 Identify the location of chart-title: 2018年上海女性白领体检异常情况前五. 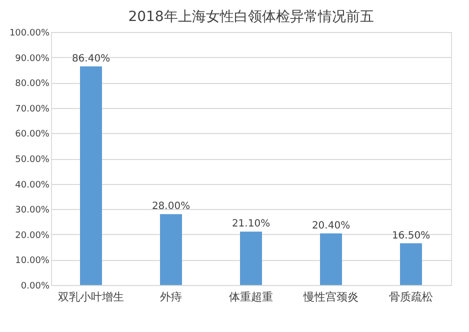
(251, 17).